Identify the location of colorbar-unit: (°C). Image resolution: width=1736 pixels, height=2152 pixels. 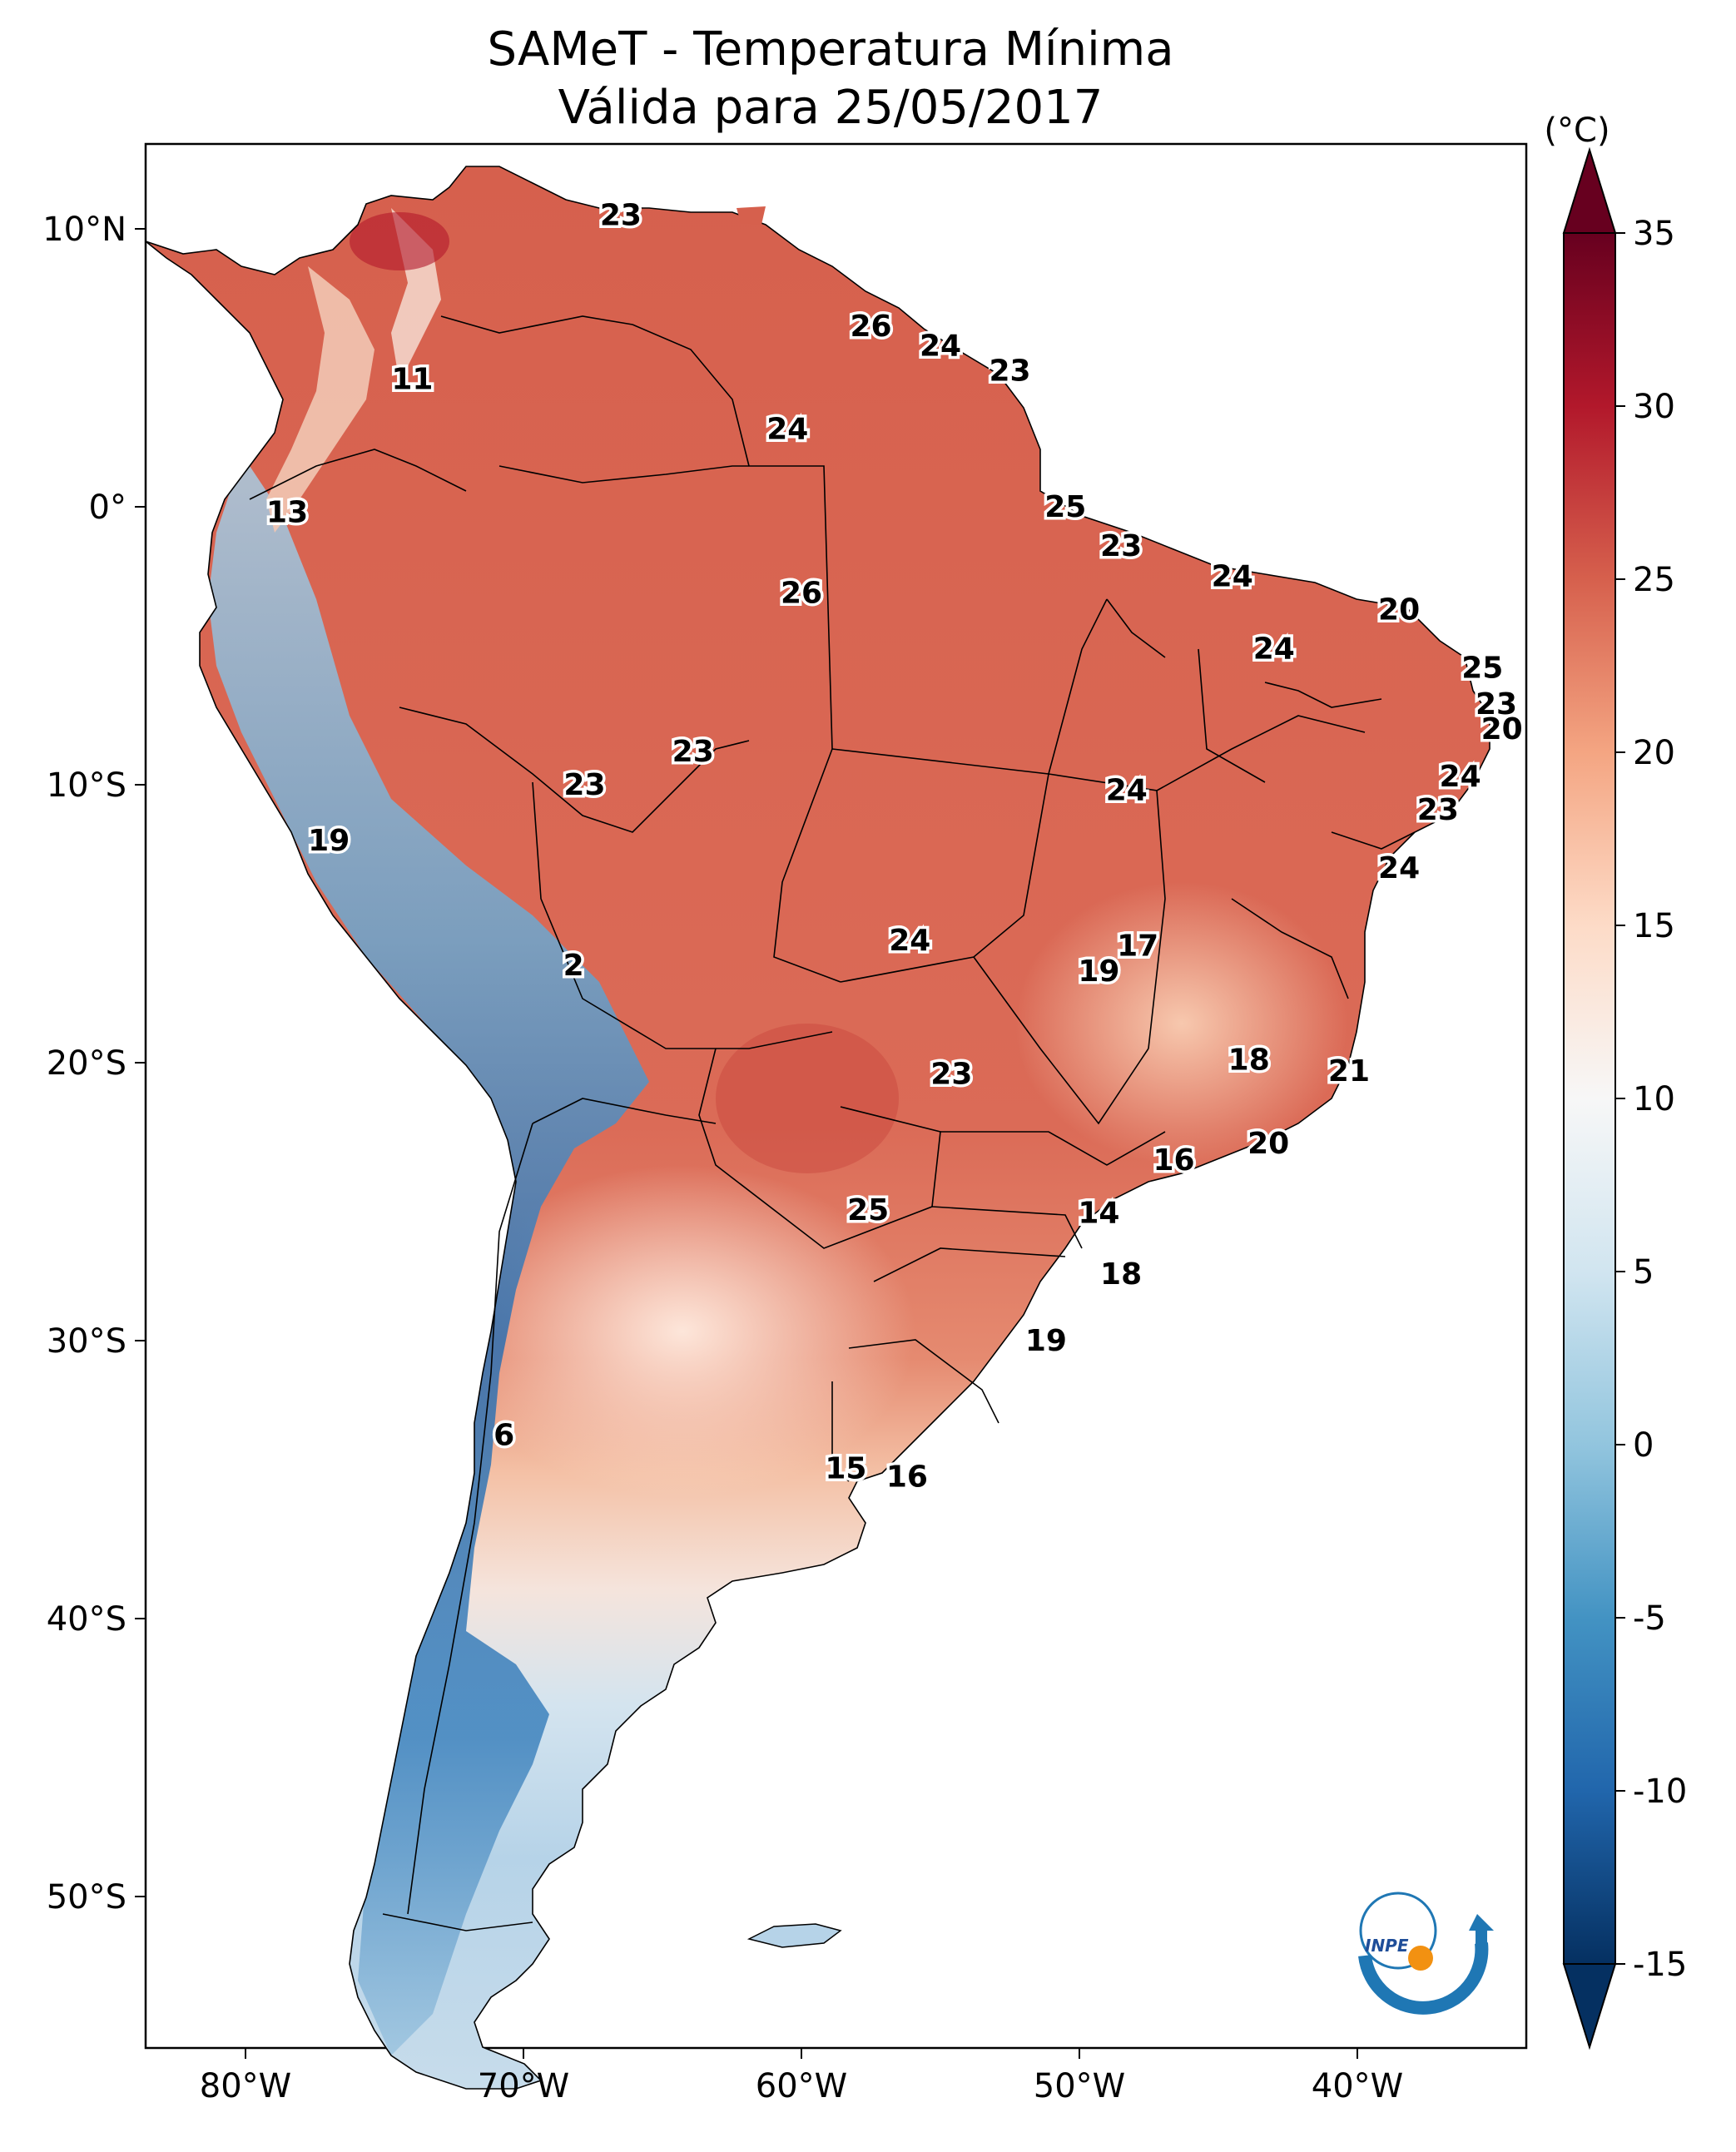
(1577, 131).